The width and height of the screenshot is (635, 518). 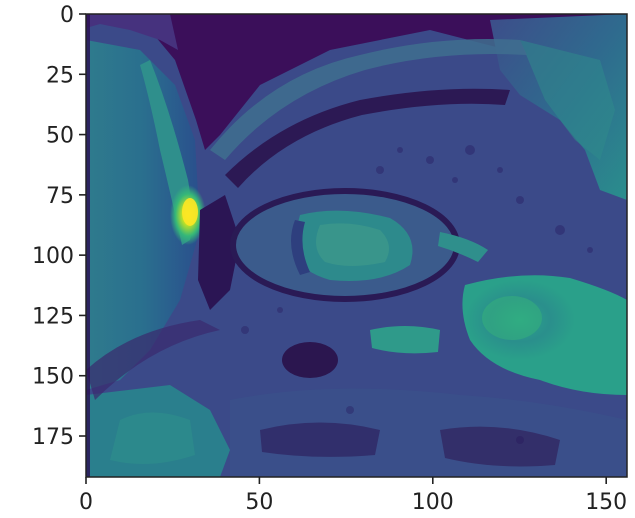 I want to click on x-tick-label: 0, so click(x=86, y=502).